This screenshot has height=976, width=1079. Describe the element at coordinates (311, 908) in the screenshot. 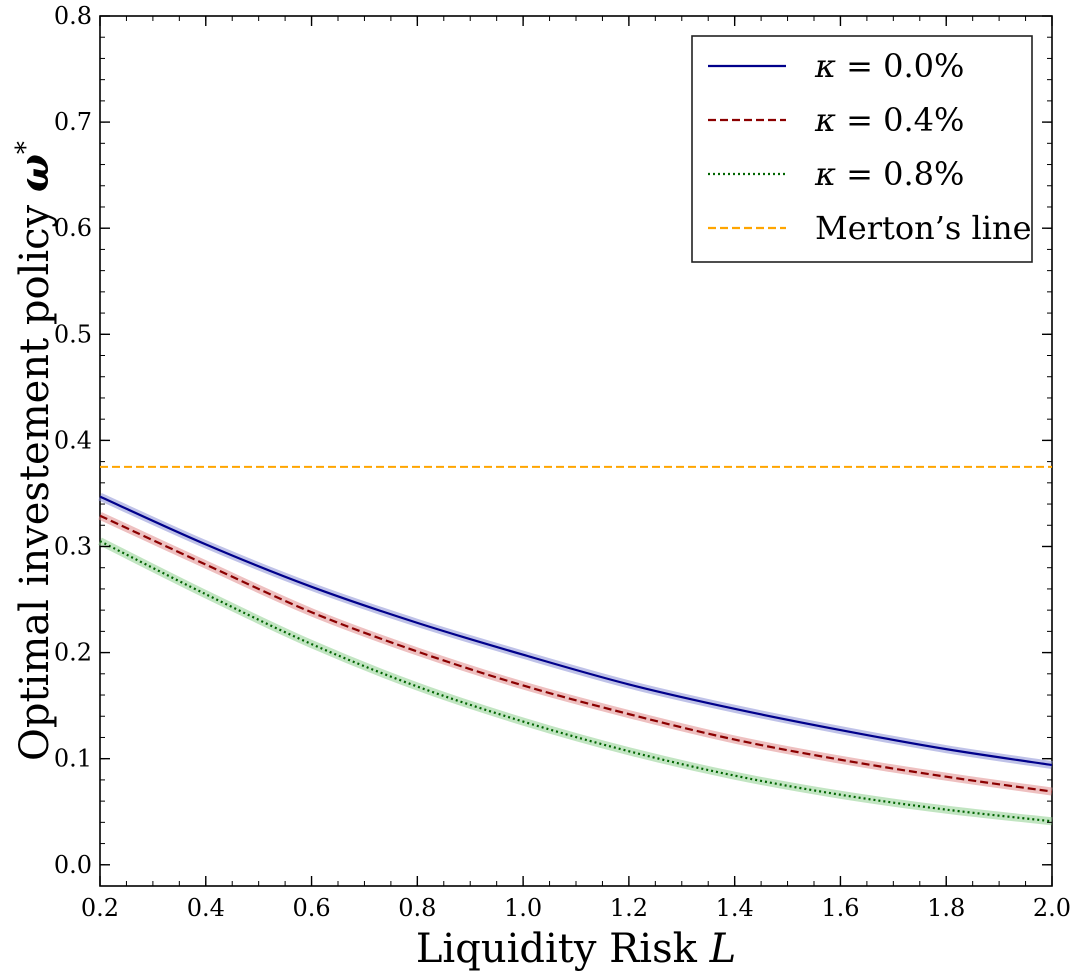

I see `x-tick-label: 0.6` at that location.